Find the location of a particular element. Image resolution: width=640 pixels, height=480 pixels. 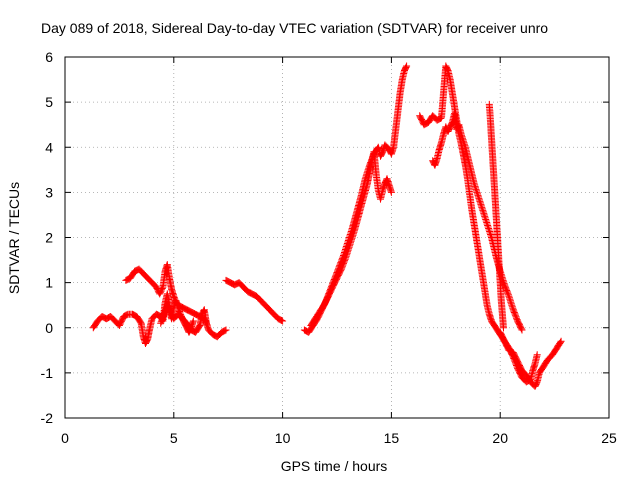

y-tick-label: 1 is located at coordinates (49, 283).